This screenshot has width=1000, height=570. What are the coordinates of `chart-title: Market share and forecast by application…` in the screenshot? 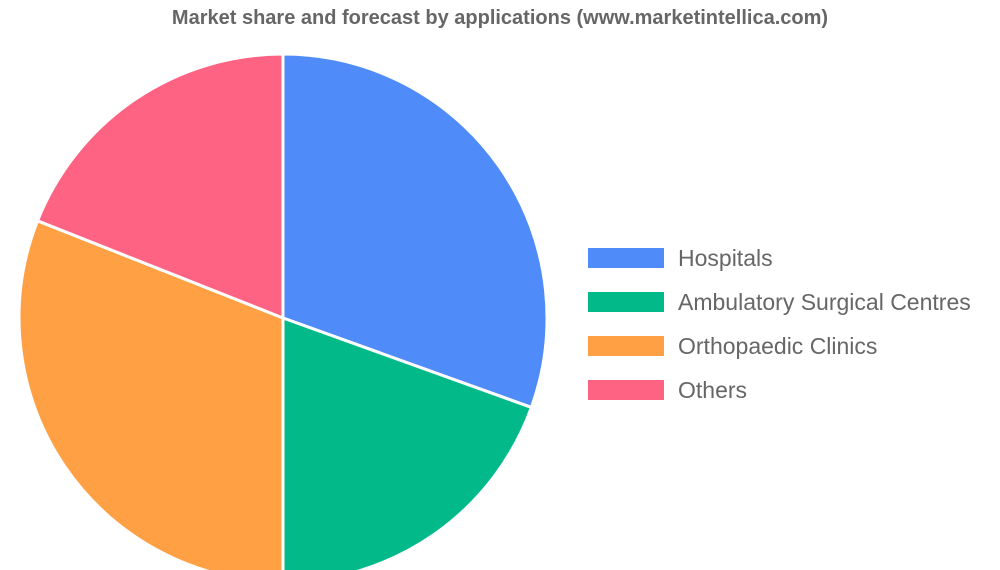 It's located at (500, 18).